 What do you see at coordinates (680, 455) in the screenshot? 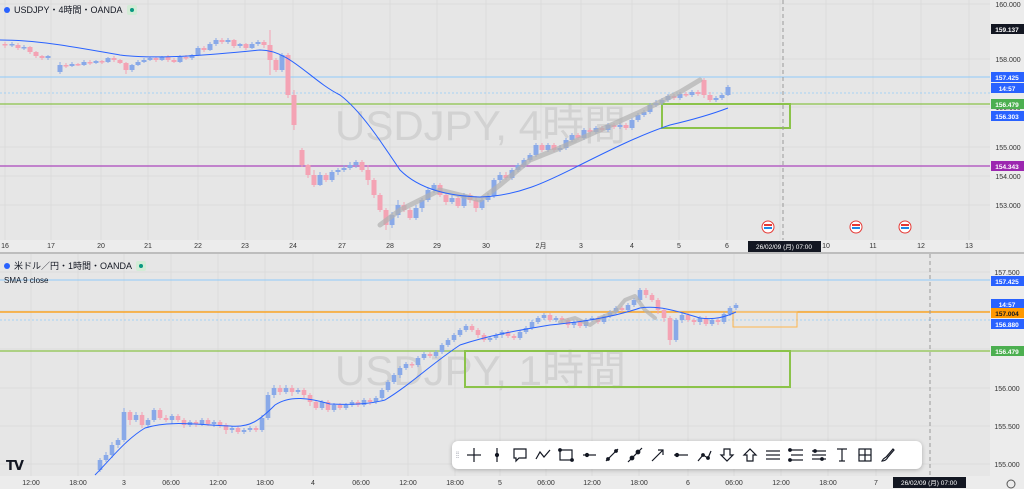
I see `horizontal-line-icon` at bounding box center [680, 455].